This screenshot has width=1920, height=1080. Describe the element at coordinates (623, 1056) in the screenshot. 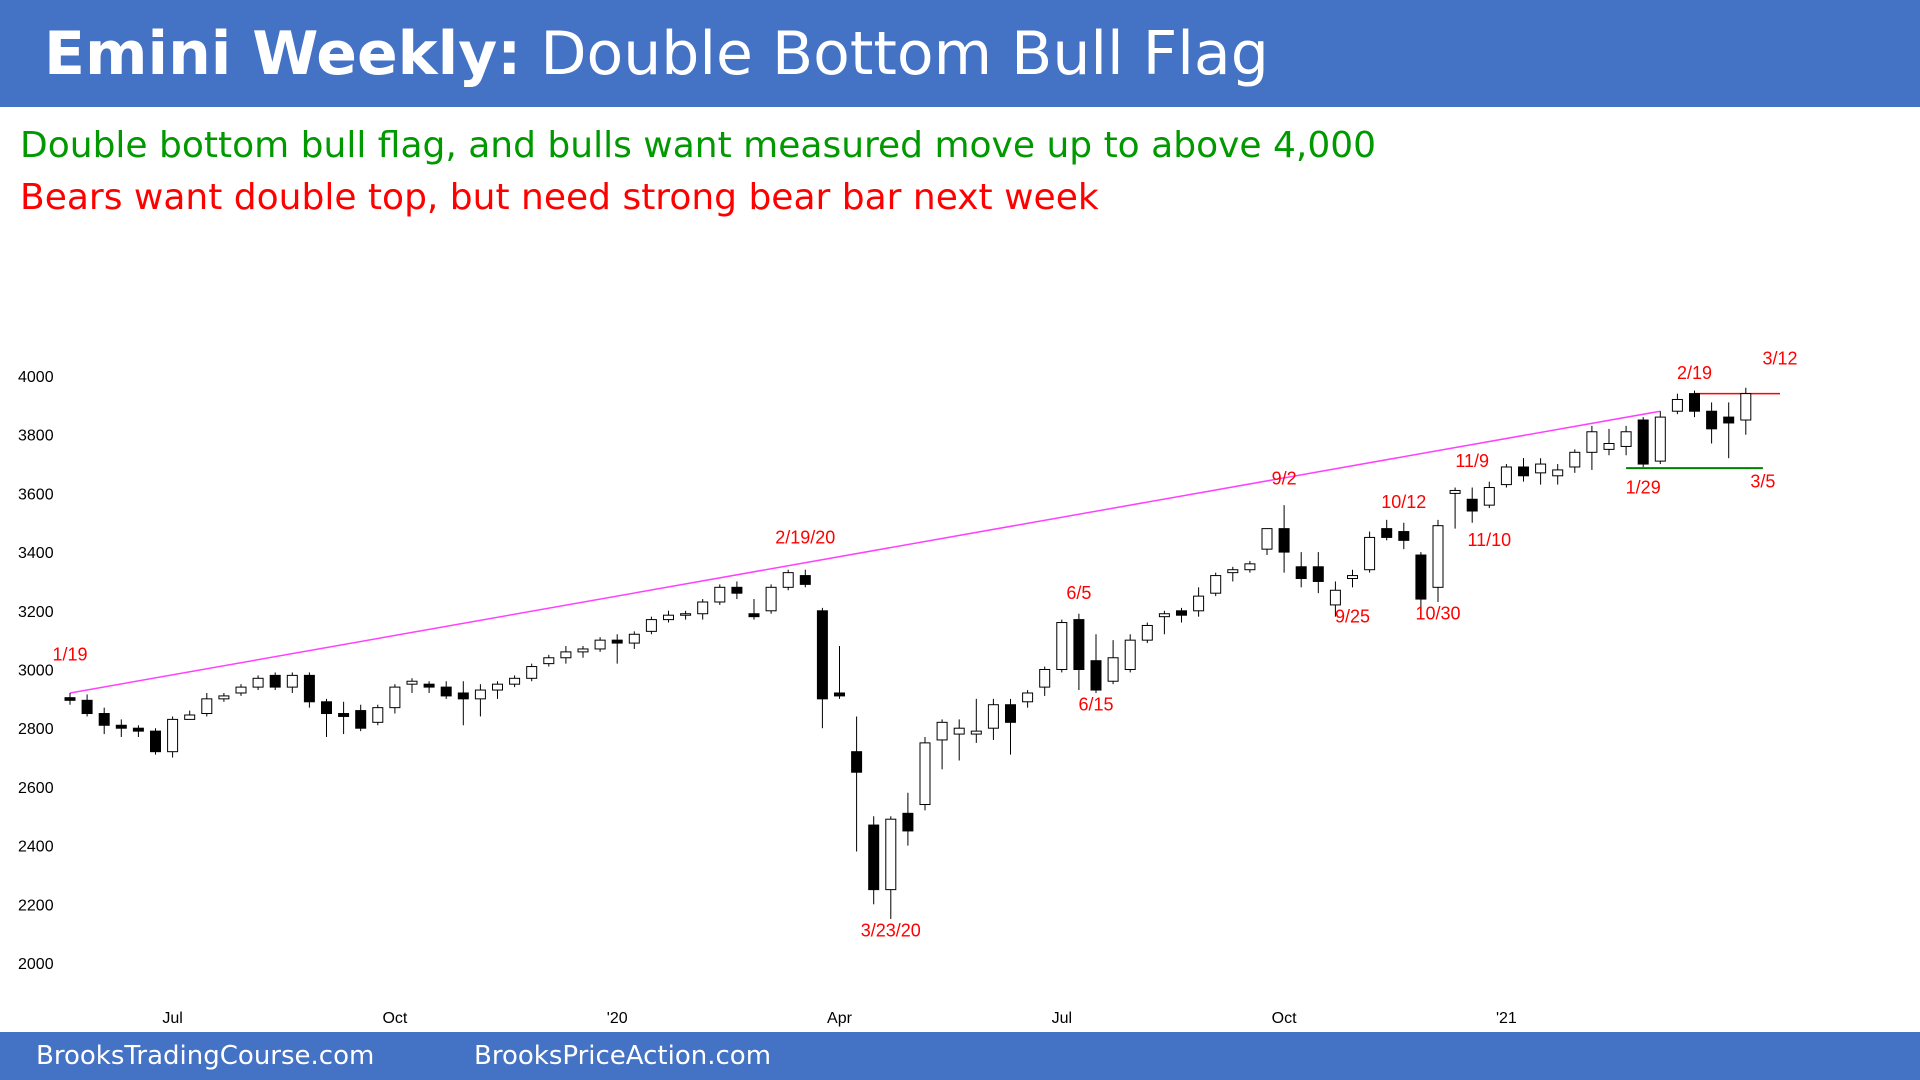

I see `footer-right-link: BrooksPriceAction.com` at that location.